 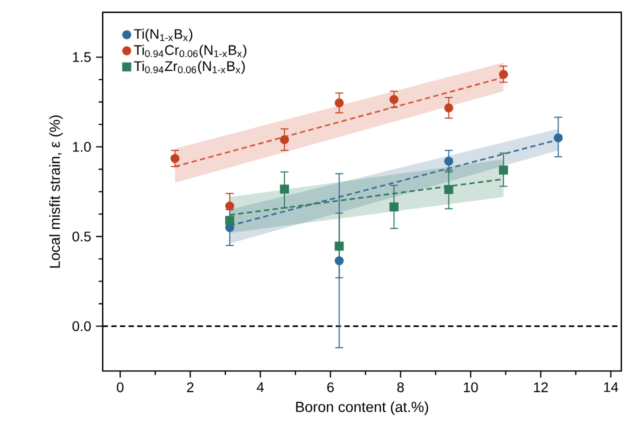 I want to click on y-tick-label: 0.5, so click(x=81, y=237).